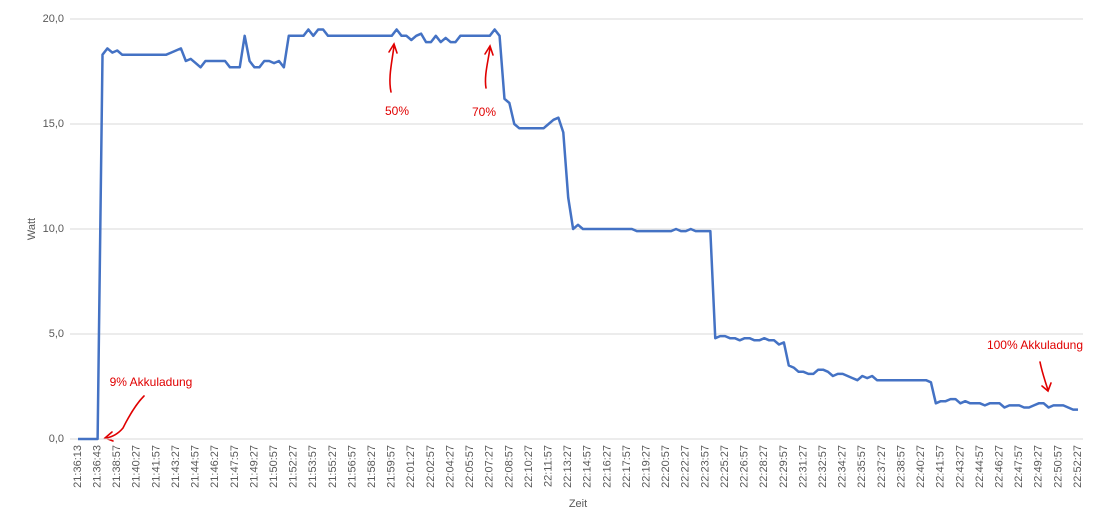 This screenshot has height=517, width=1101. I want to click on x-tick-label: 22:38:57, so click(901, 466).